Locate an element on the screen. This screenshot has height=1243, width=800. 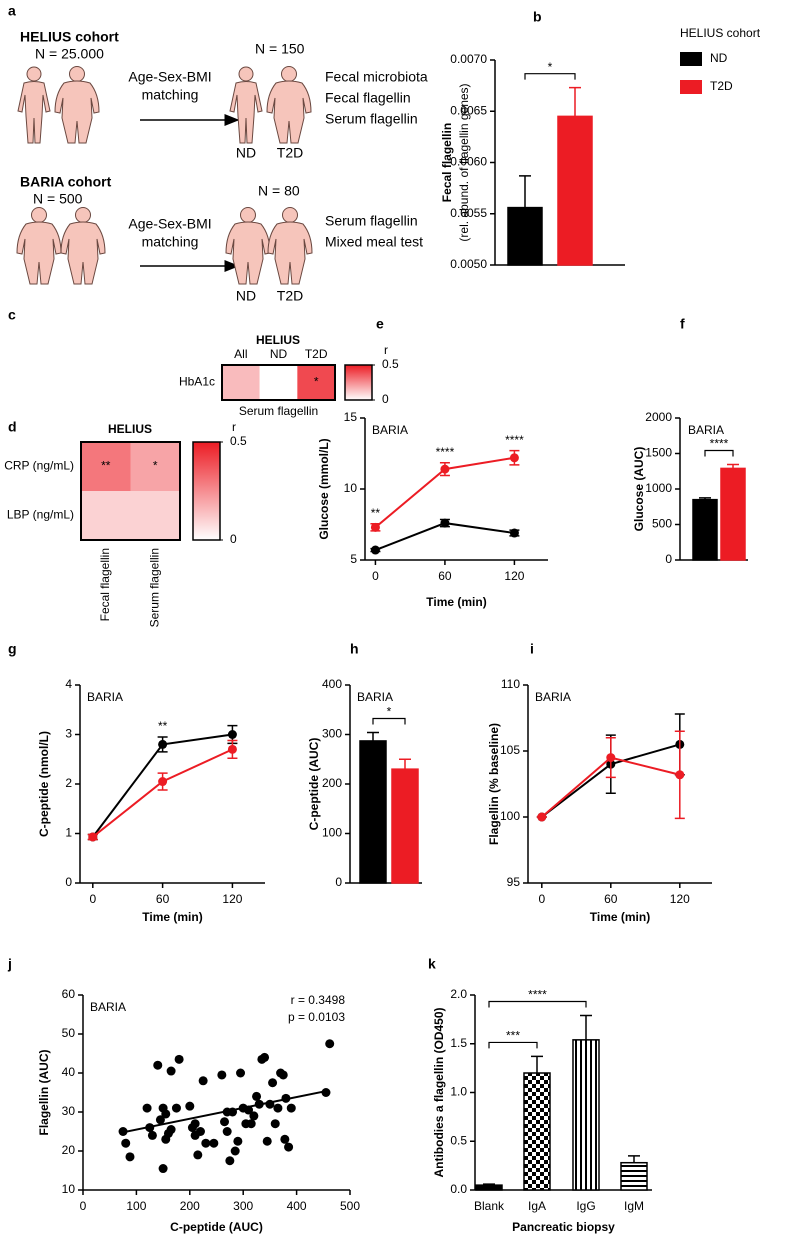
y-tick-label: 1000 is located at coordinates (658, 488).